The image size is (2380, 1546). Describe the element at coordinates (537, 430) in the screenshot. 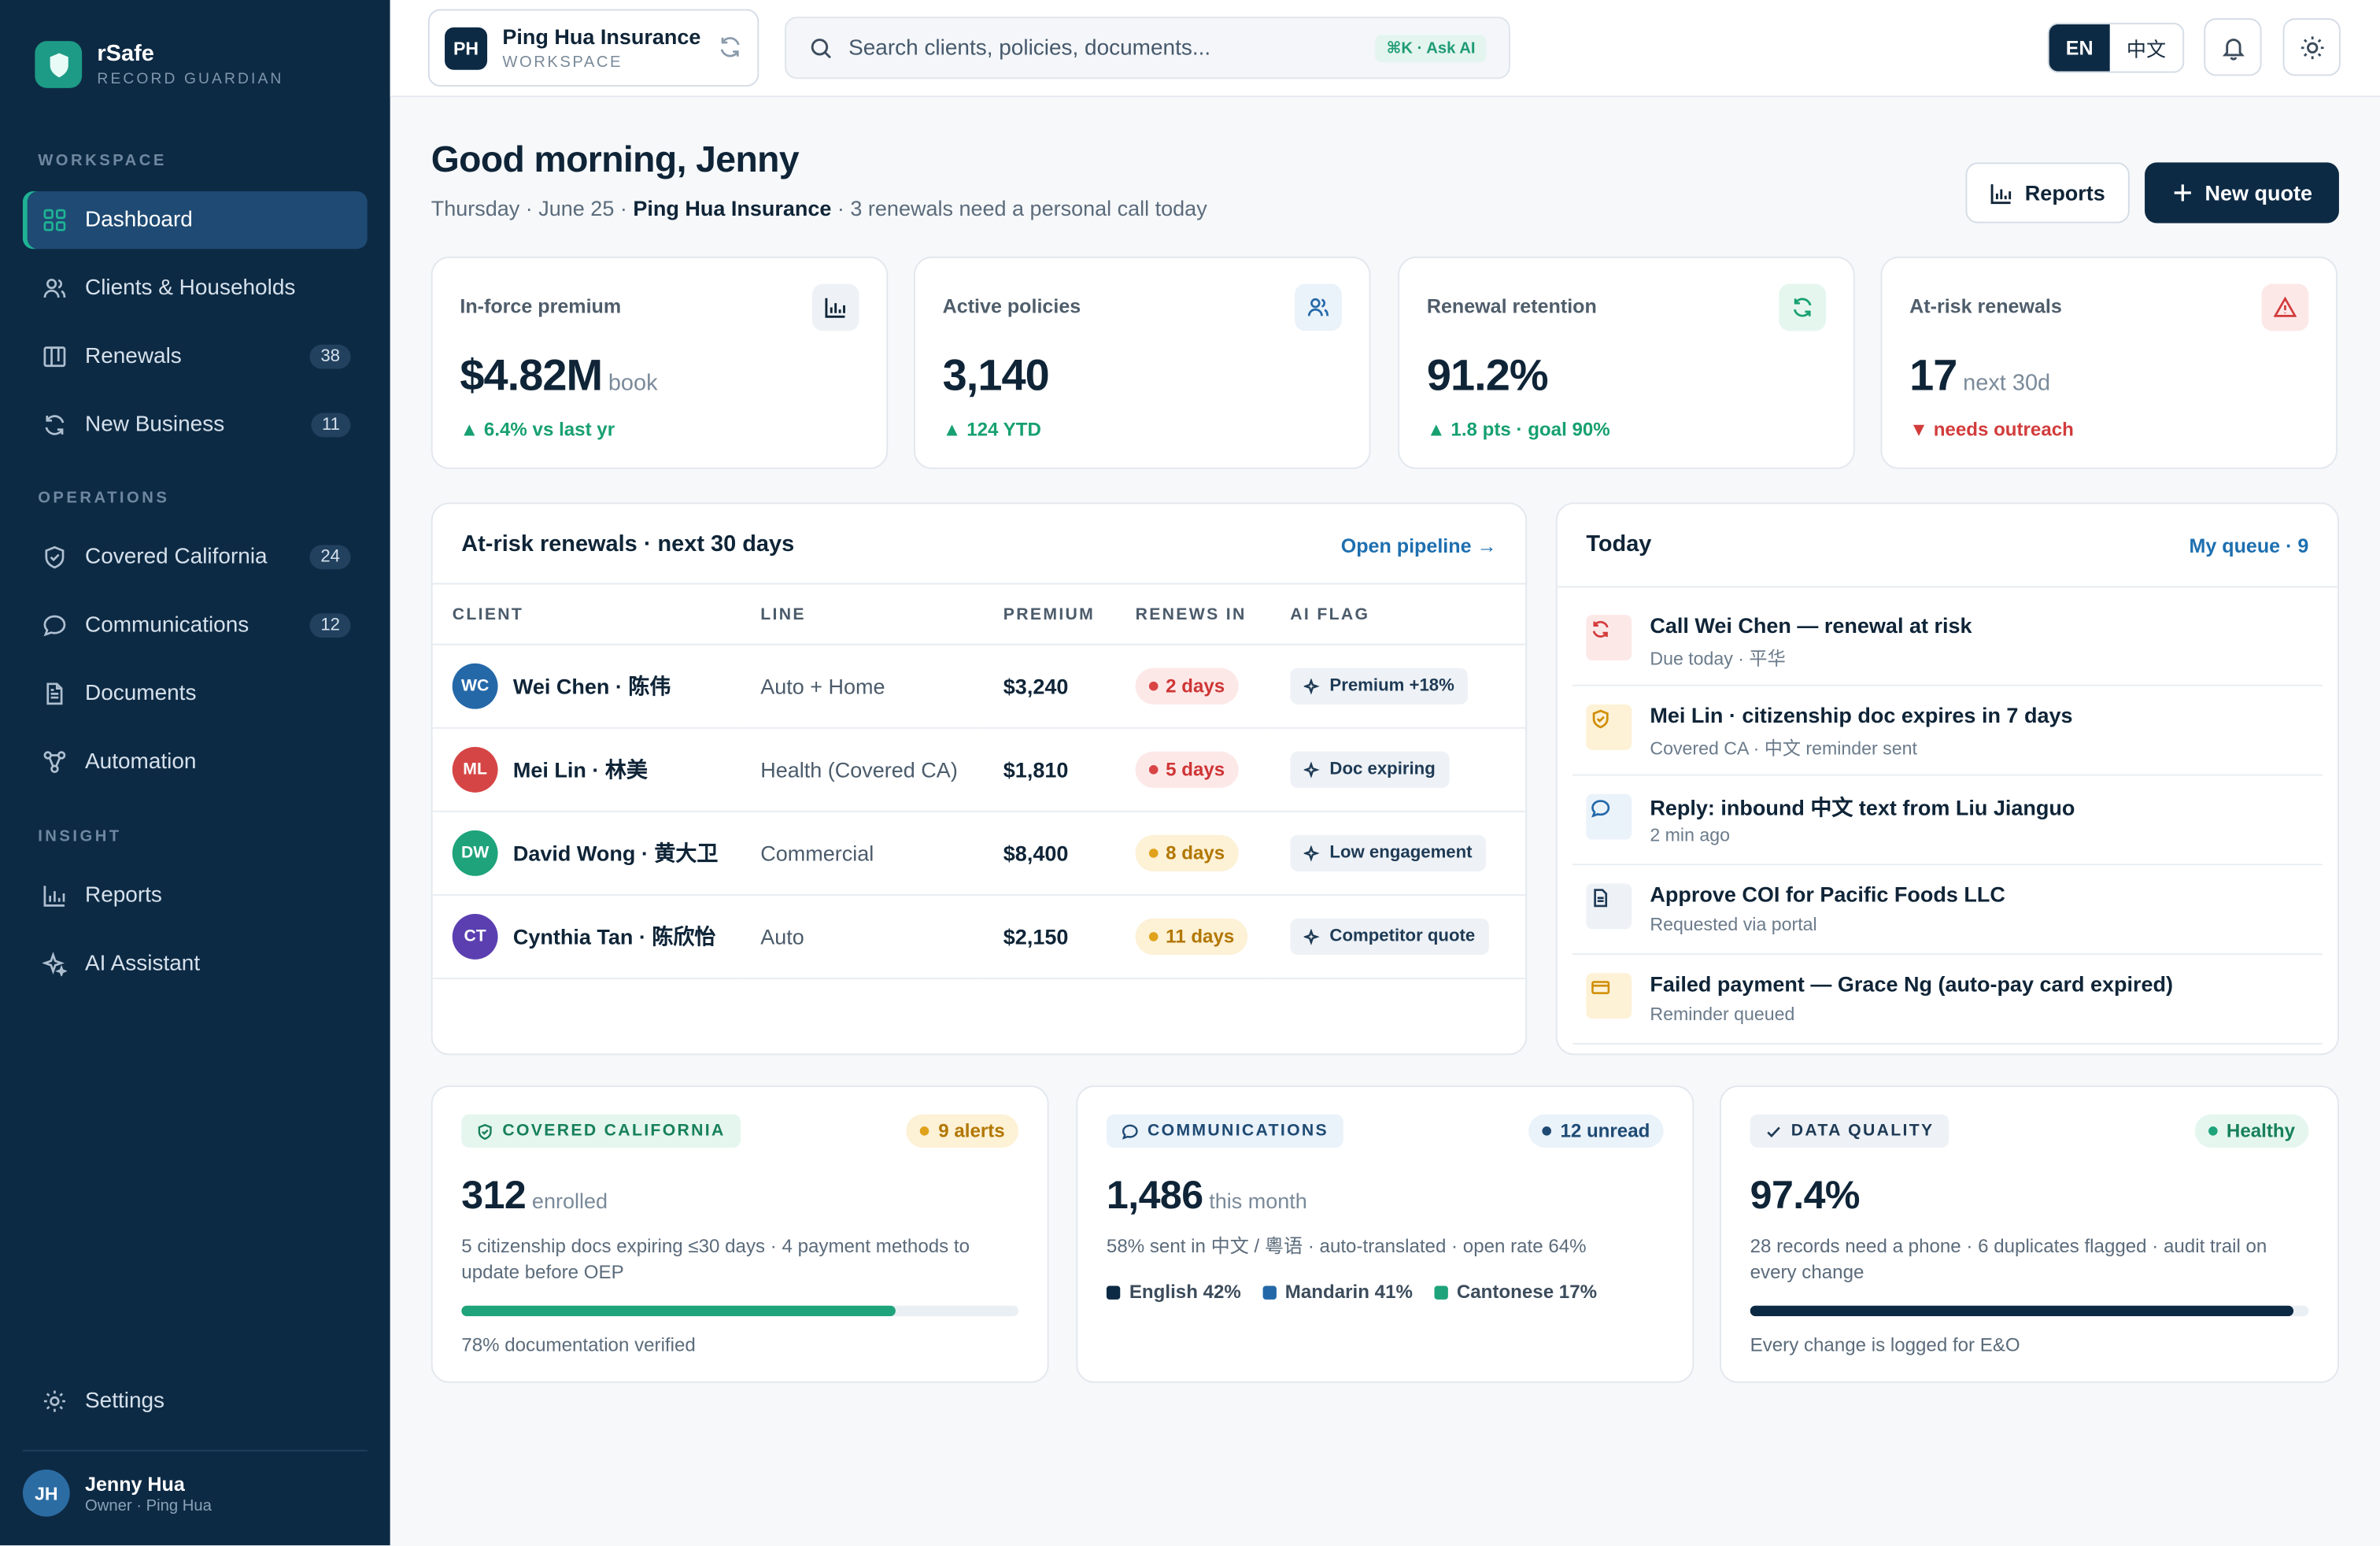

I see `kpi-delta: ▲ 6.4% vs last yr` at that location.